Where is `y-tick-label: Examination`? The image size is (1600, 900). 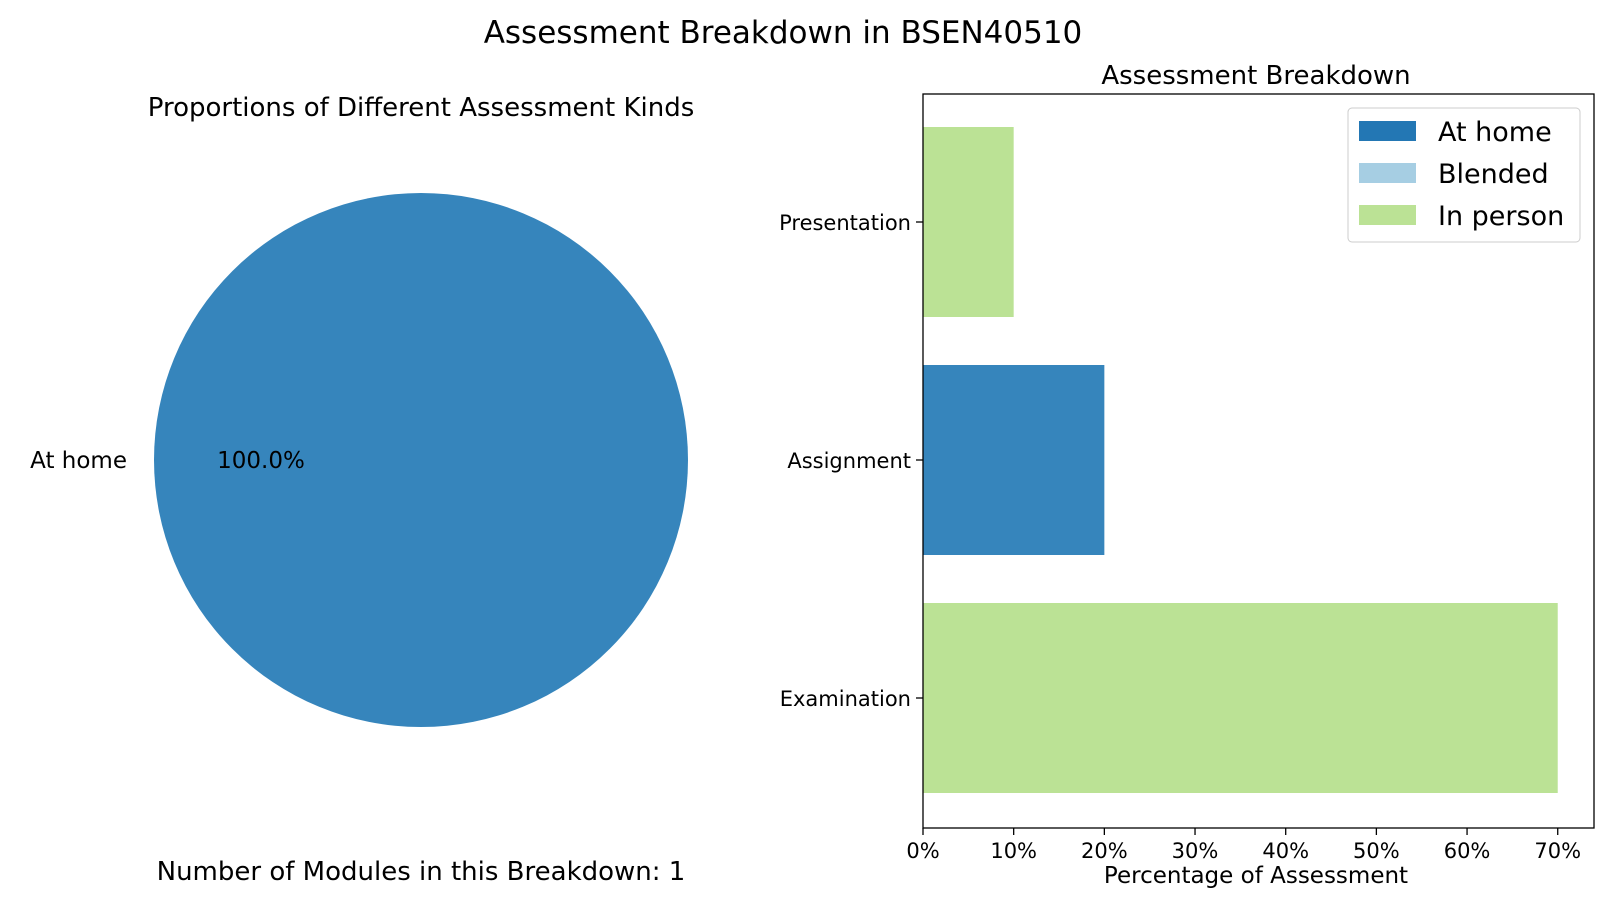
y-tick-label: Examination is located at coordinates (845, 699).